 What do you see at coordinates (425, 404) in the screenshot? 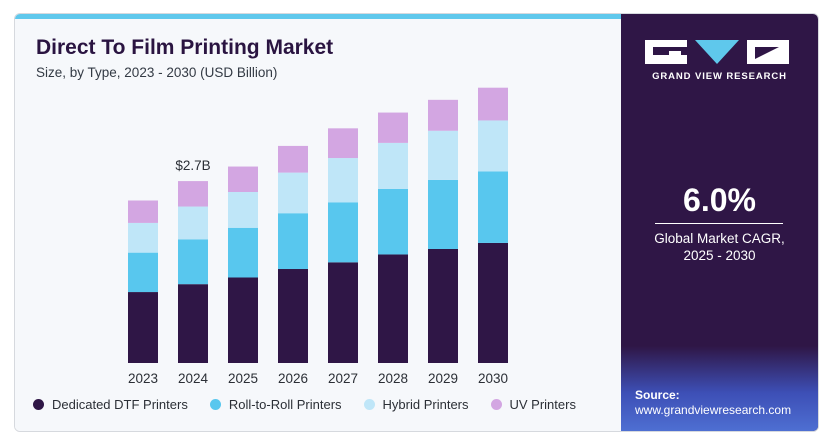
I see `legend-label-hybrid: Hybrid Printers` at bounding box center [425, 404].